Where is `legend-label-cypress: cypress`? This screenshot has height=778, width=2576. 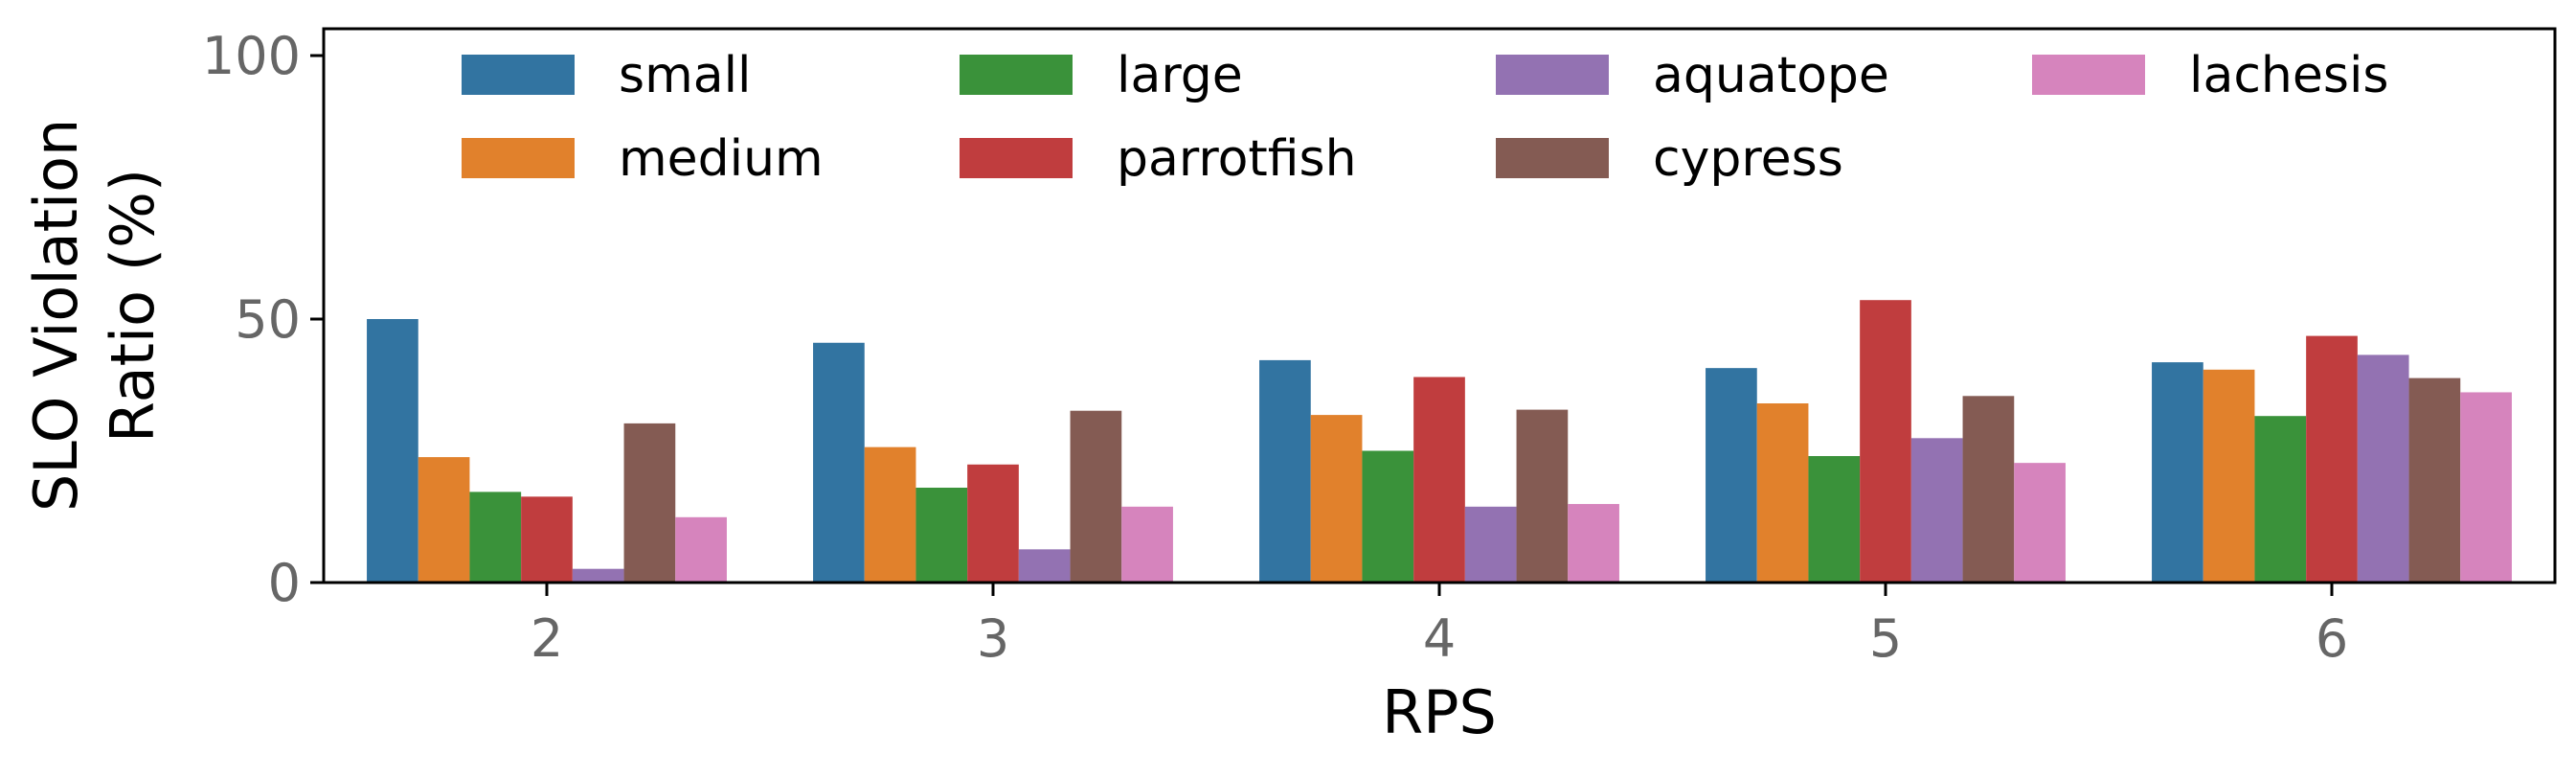
legend-label-cypress: cypress is located at coordinates (1748, 159).